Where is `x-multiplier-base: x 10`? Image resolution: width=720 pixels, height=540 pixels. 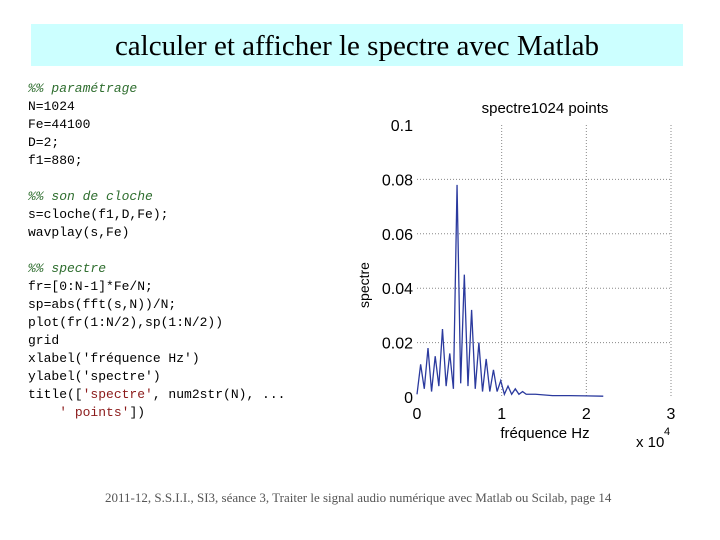 x-multiplier-base: x 10 is located at coordinates (650, 442).